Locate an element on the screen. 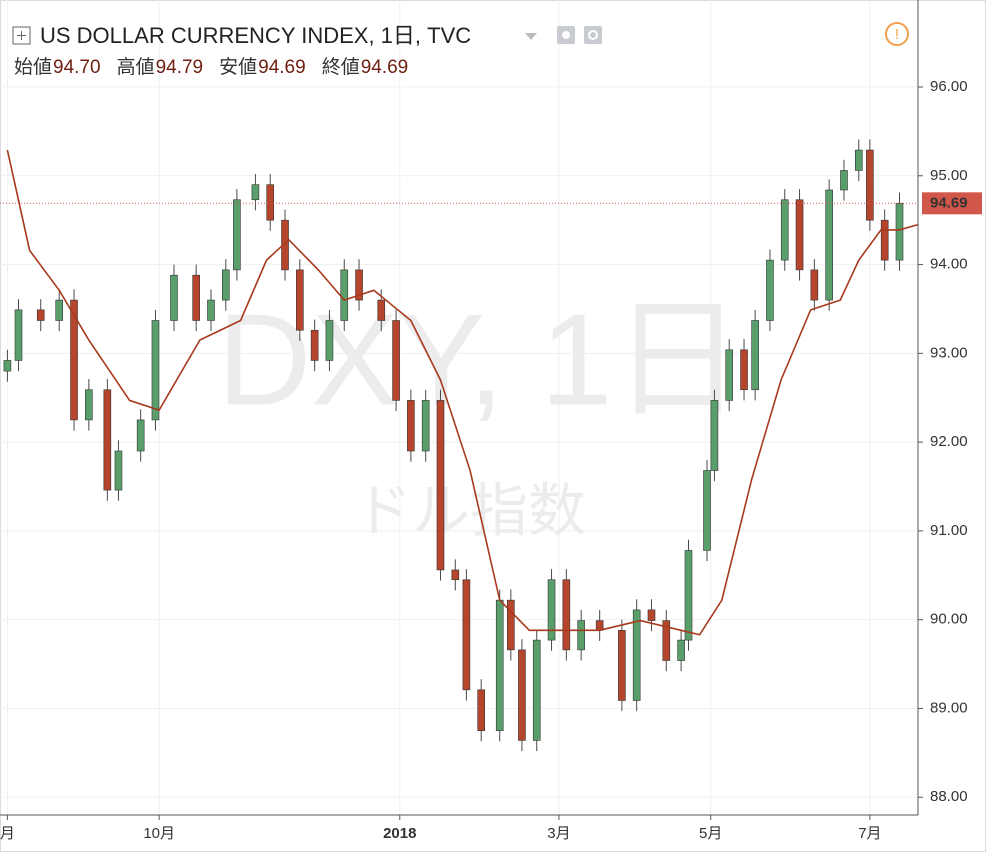 The height and width of the screenshot is (857, 986). y-tick-label: 89.00 is located at coordinates (949, 707).